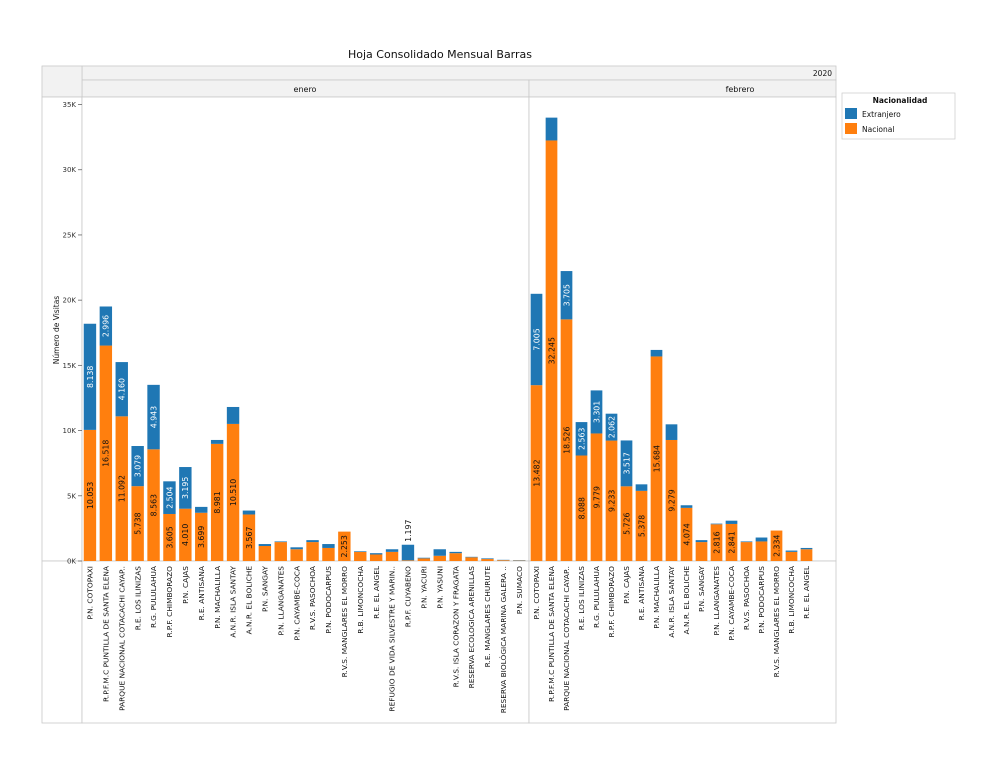  I want to click on category-label: R.P.F. CHIMBORAZO, so click(611, 602).